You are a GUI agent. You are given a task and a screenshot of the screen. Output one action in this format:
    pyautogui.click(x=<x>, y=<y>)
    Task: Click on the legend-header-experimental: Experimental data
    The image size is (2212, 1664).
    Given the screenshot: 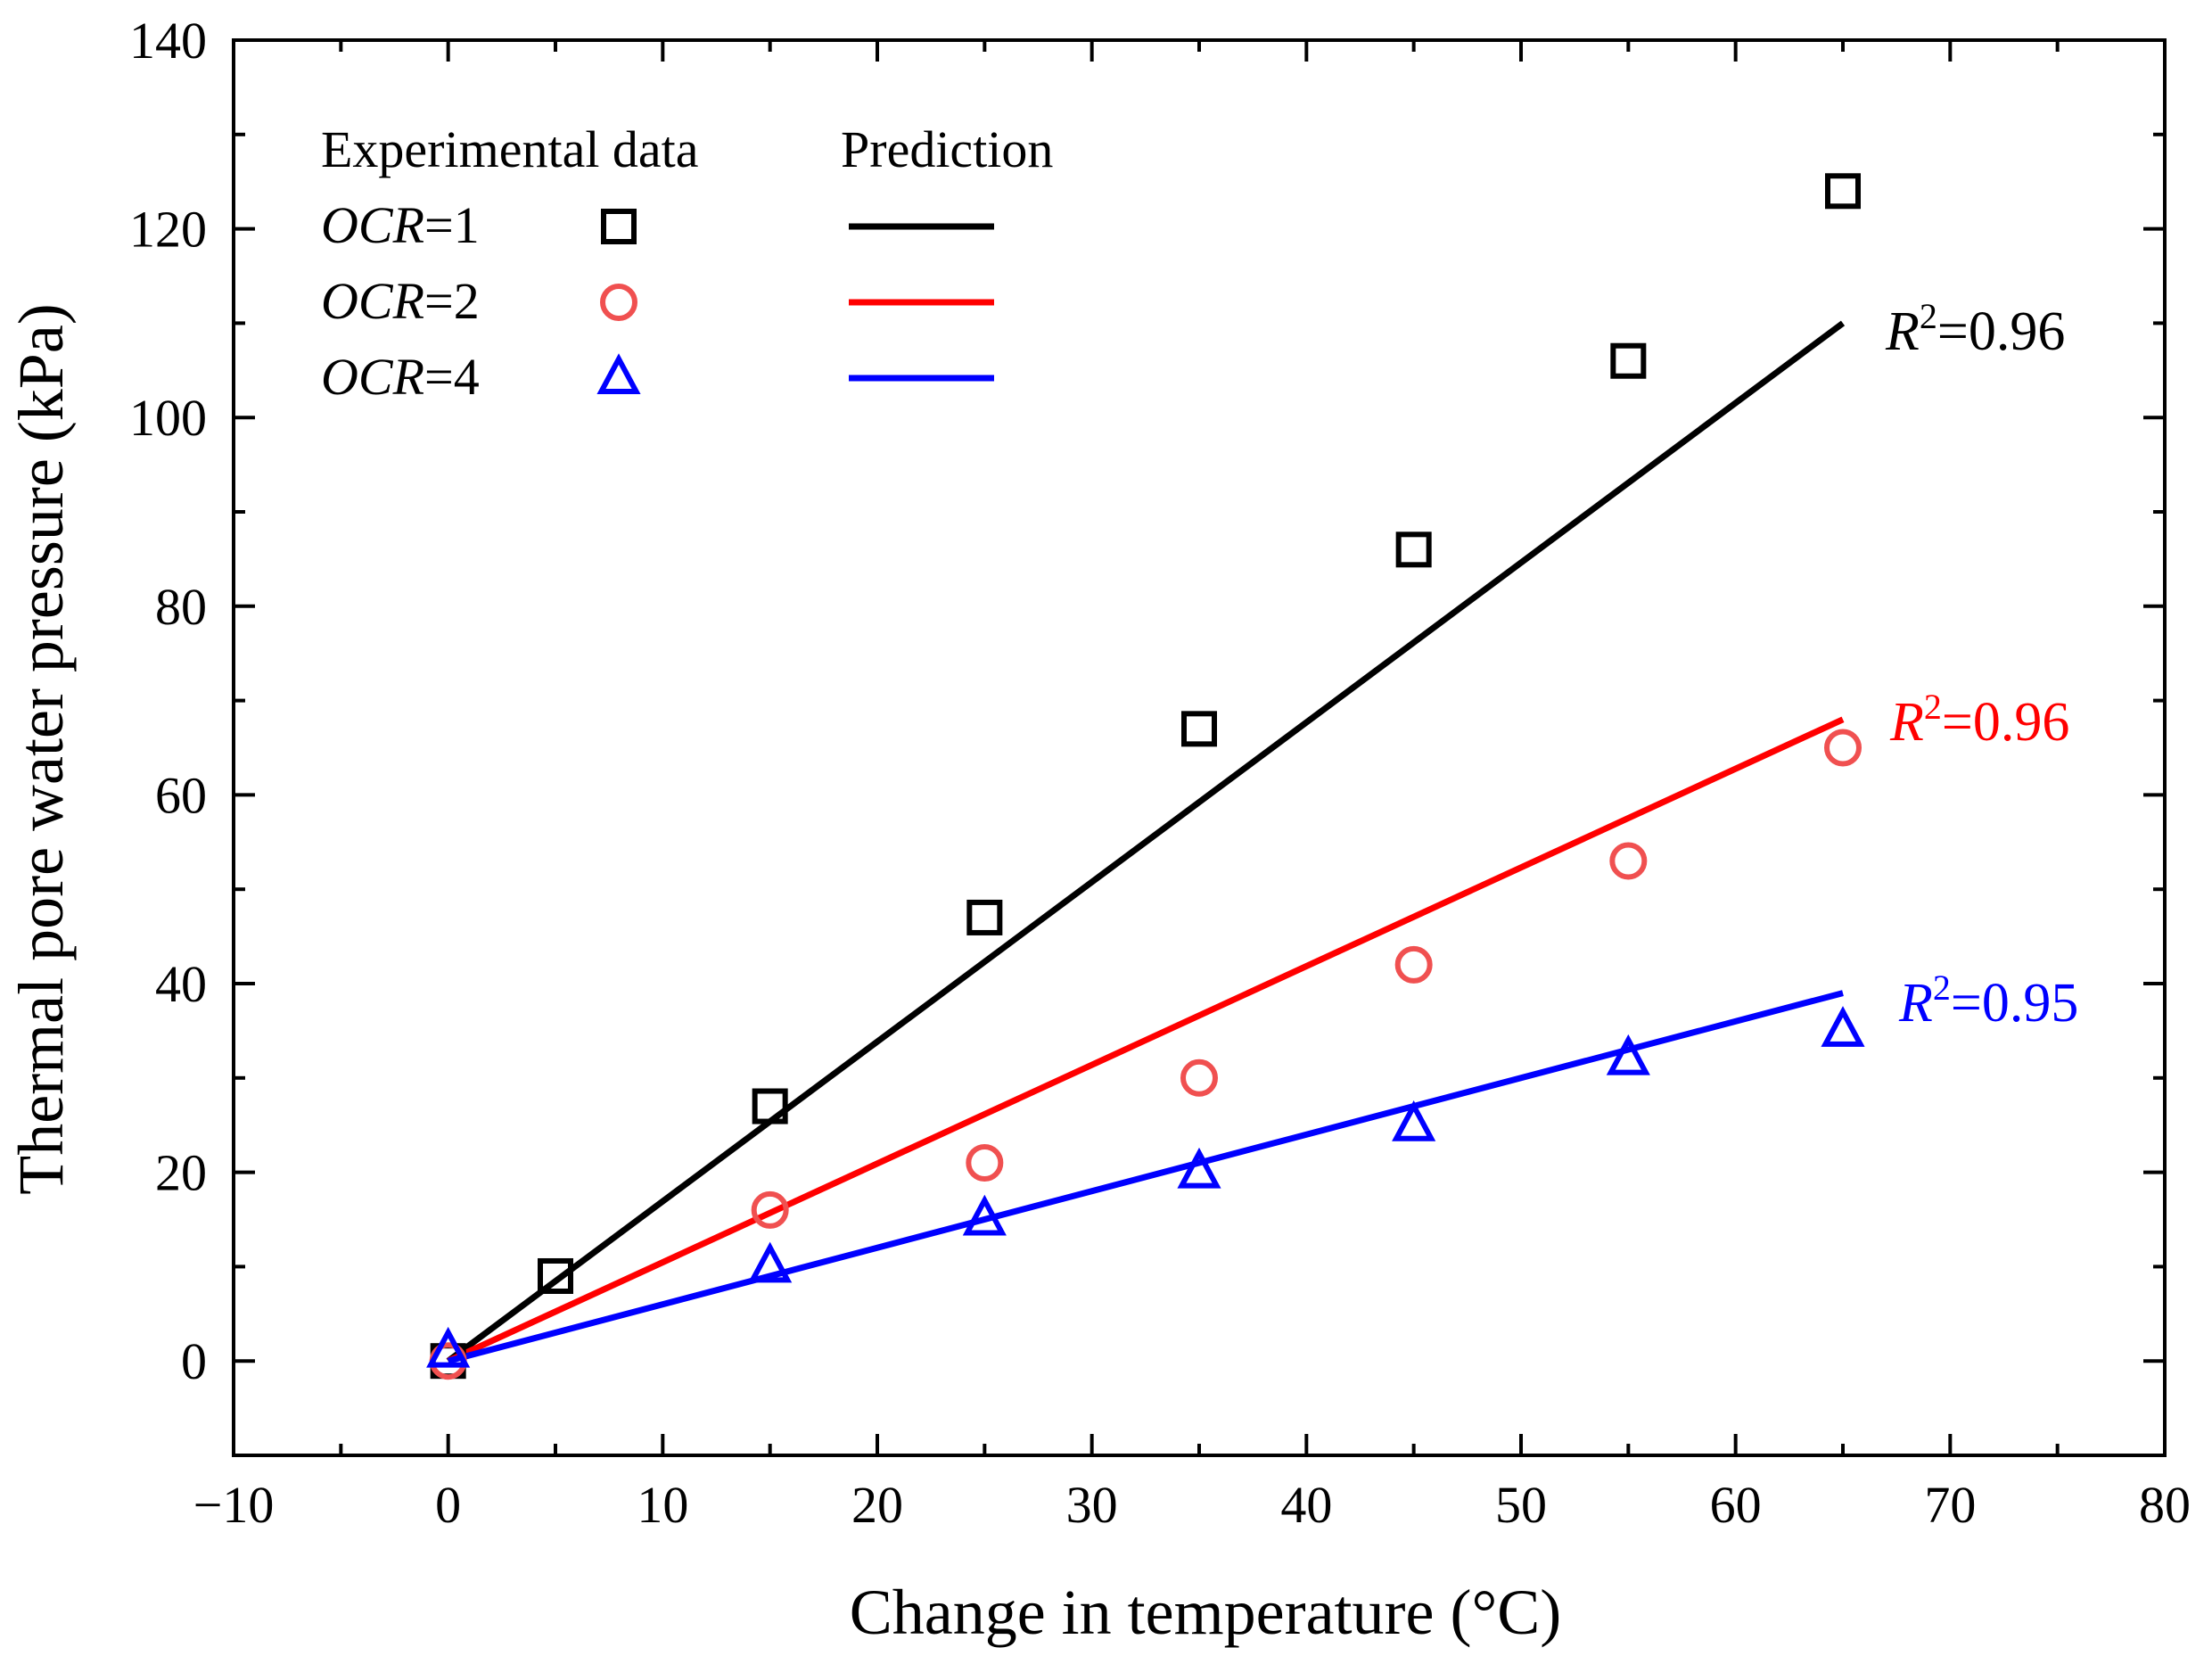 What is the action you would take?
    pyautogui.click(x=510, y=149)
    